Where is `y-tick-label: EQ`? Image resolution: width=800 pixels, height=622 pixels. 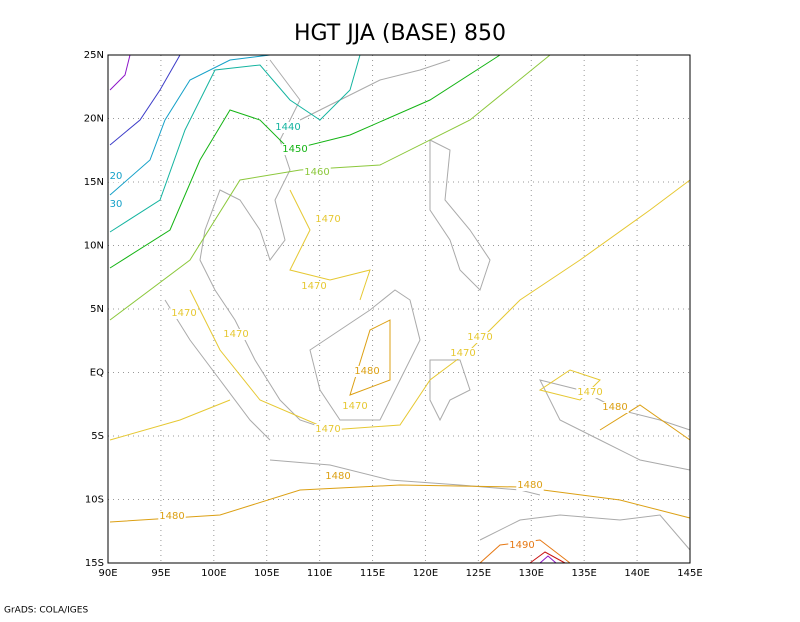
y-tick-label: EQ is located at coordinates (97, 373).